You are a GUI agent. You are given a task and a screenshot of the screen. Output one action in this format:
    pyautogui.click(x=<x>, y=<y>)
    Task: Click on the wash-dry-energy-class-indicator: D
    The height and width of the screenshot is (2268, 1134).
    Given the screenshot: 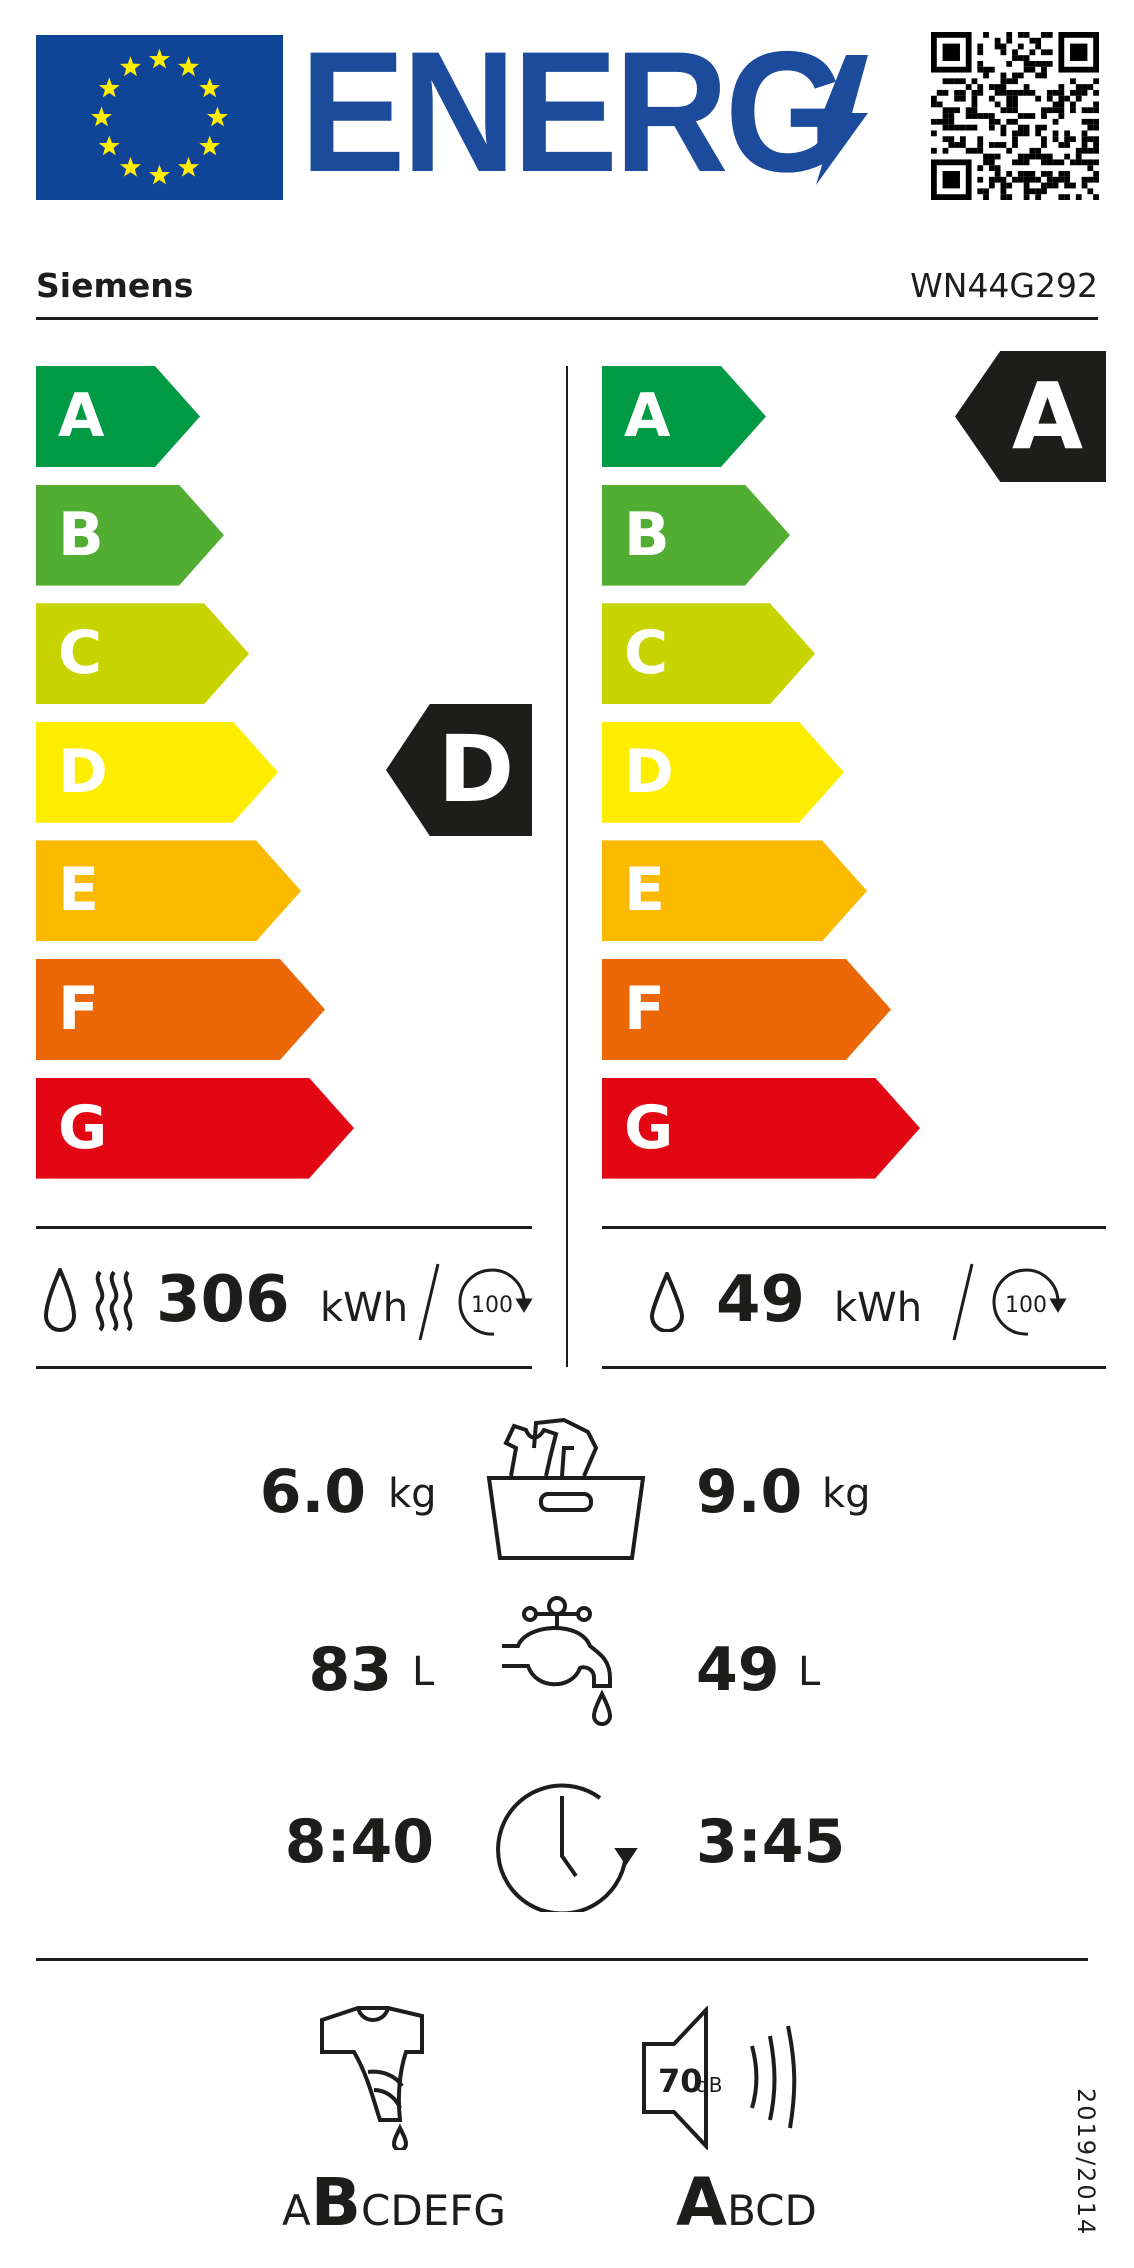 What is the action you would take?
    pyautogui.click(x=459, y=770)
    